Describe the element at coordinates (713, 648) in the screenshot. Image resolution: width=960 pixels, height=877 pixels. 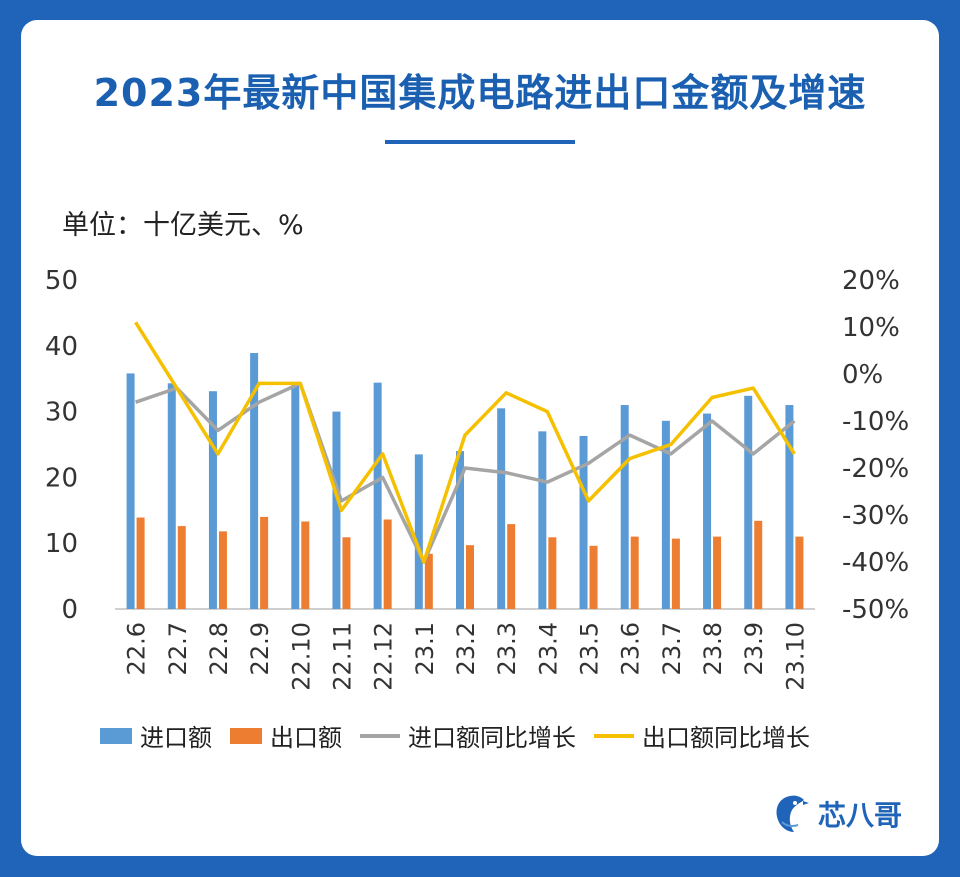
I see `x-tick-label: 23.8` at that location.